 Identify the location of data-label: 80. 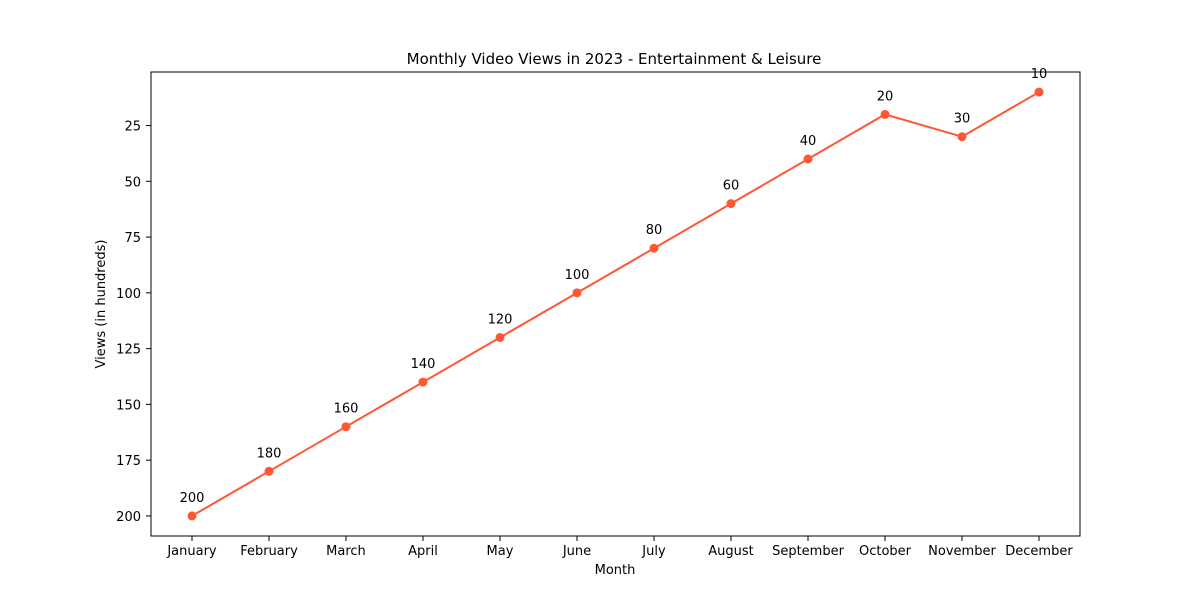
(654, 230).